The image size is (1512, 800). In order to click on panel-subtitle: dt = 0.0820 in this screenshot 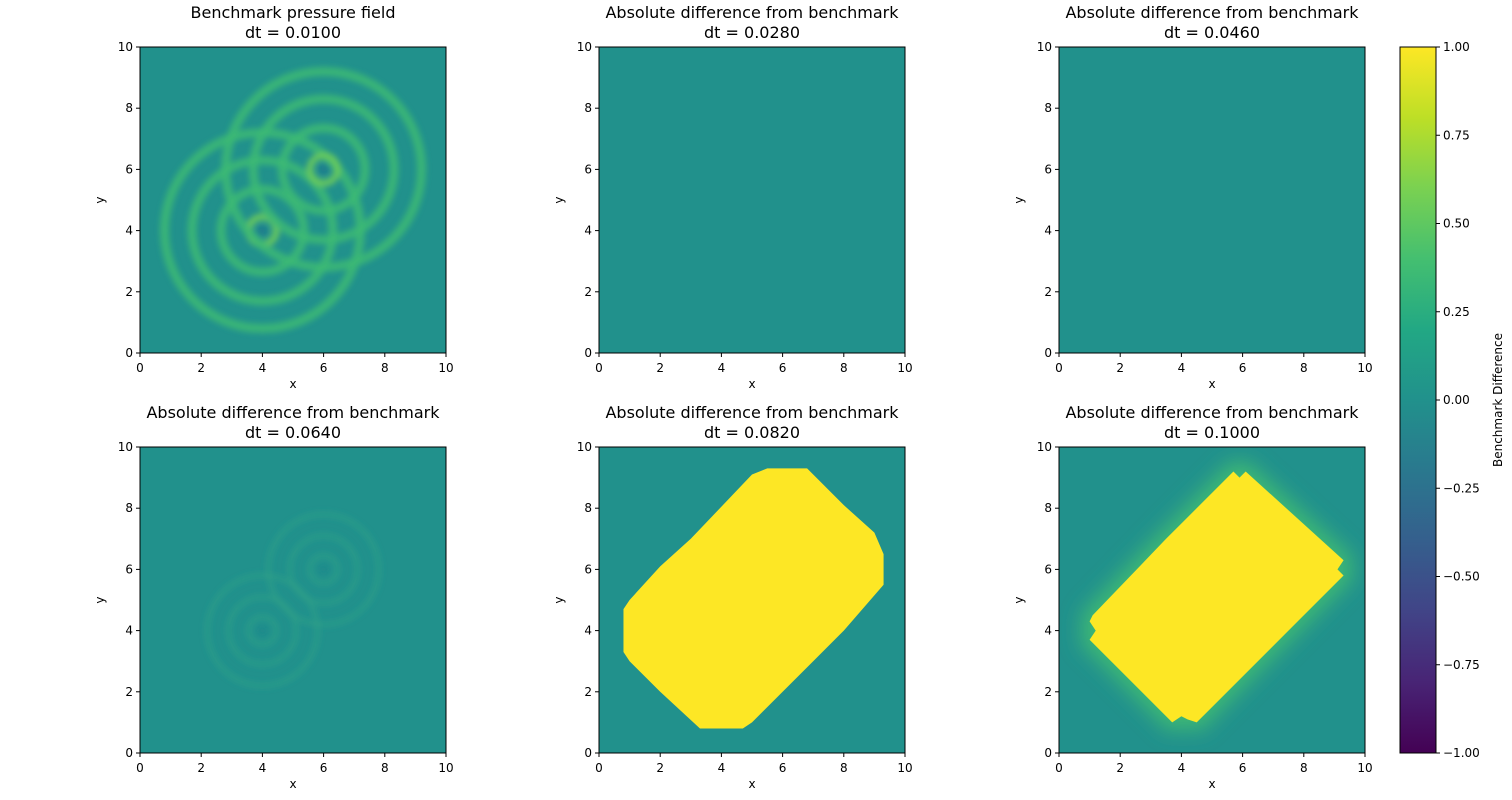, I will do `click(752, 432)`.